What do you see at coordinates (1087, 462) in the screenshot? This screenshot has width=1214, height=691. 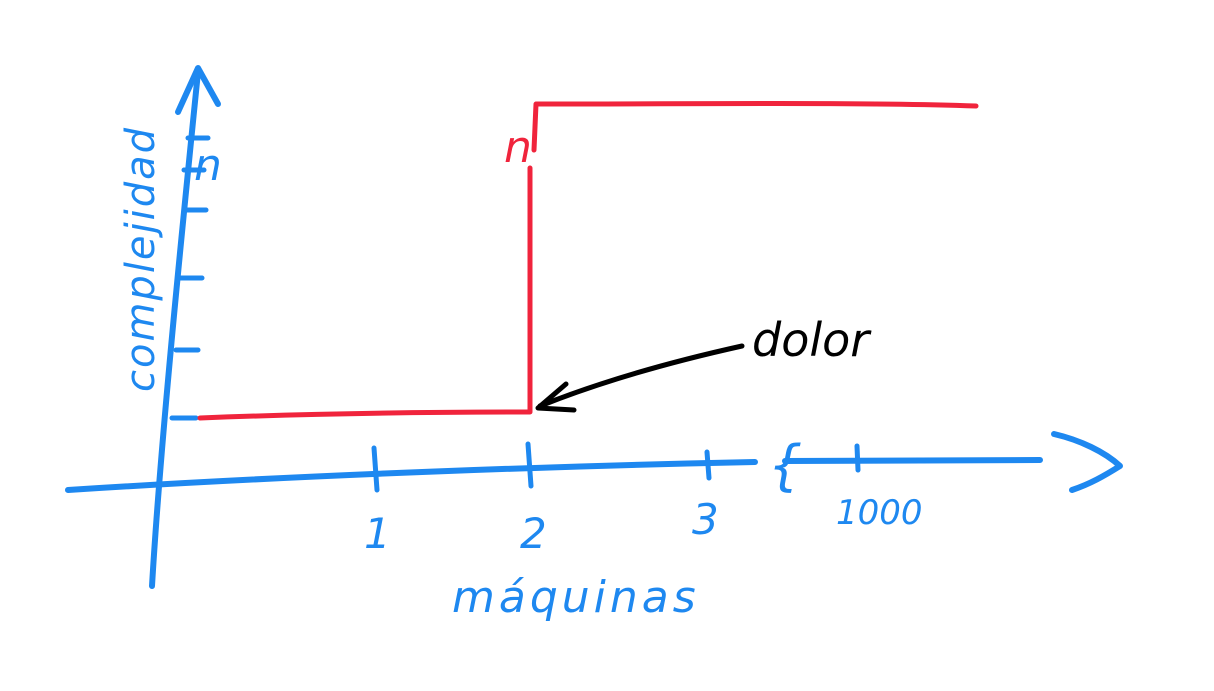 I see `x-axis-arrowhead` at bounding box center [1087, 462].